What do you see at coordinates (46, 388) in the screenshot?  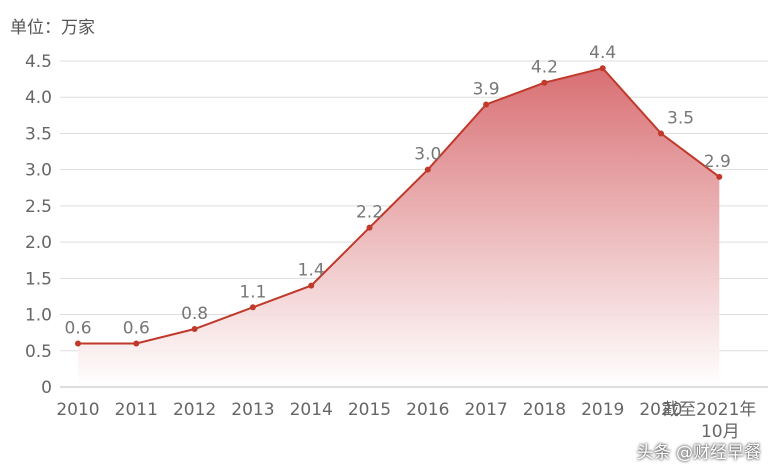 I see `y-tick-label: 0` at bounding box center [46, 388].